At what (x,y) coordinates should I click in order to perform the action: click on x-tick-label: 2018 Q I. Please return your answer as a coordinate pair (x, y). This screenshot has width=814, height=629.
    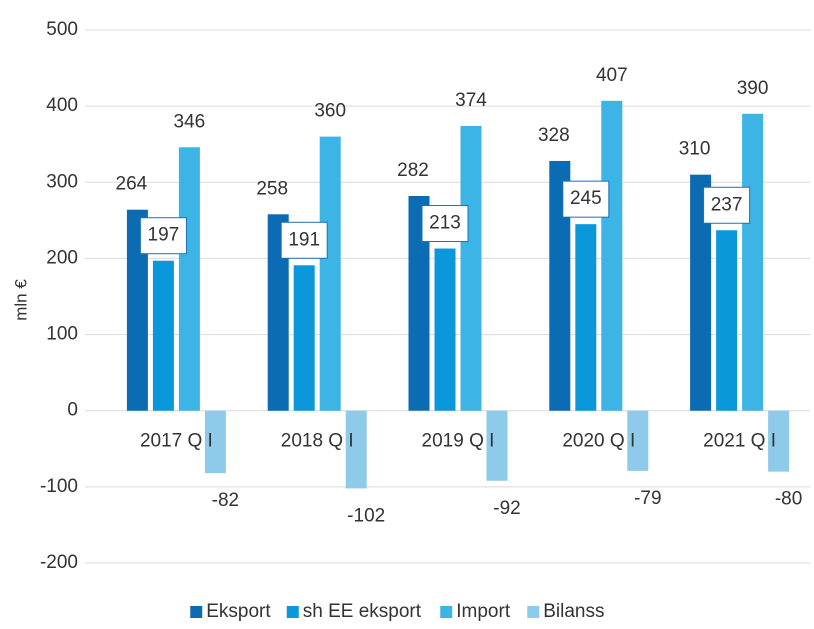
    Looking at the image, I should click on (317, 441).